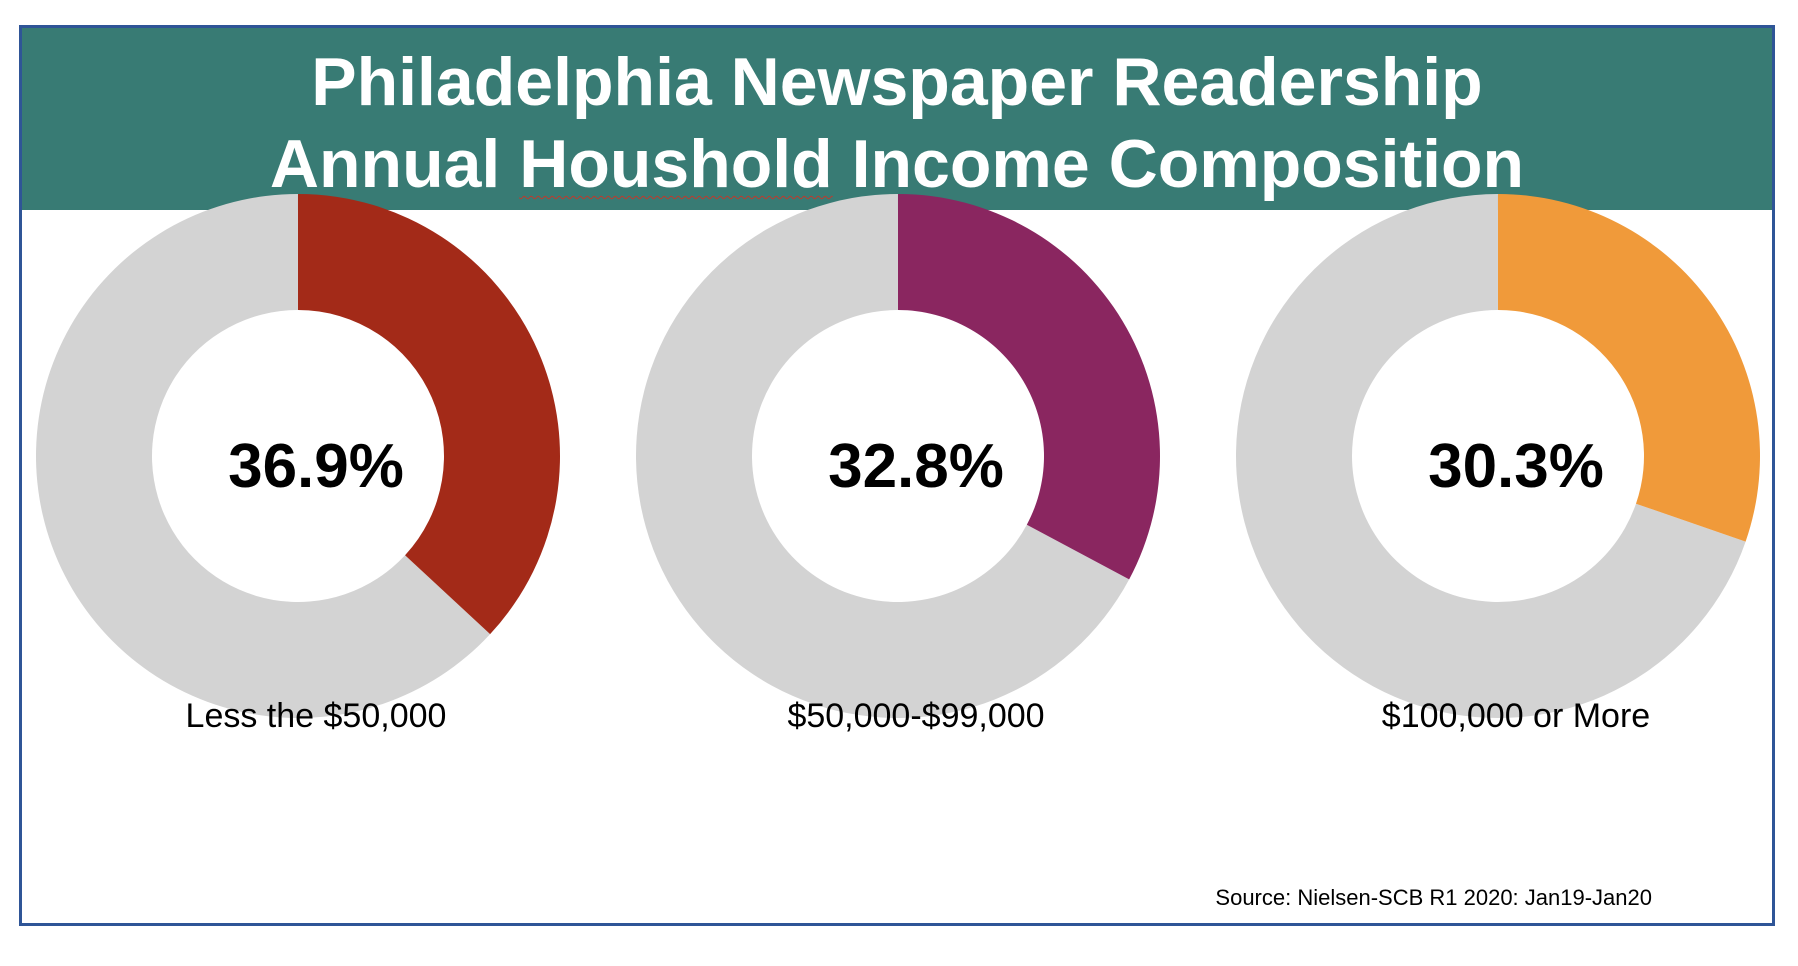  What do you see at coordinates (1516, 466) in the screenshot?
I see `donut-3-percent-label: 30.3%` at bounding box center [1516, 466].